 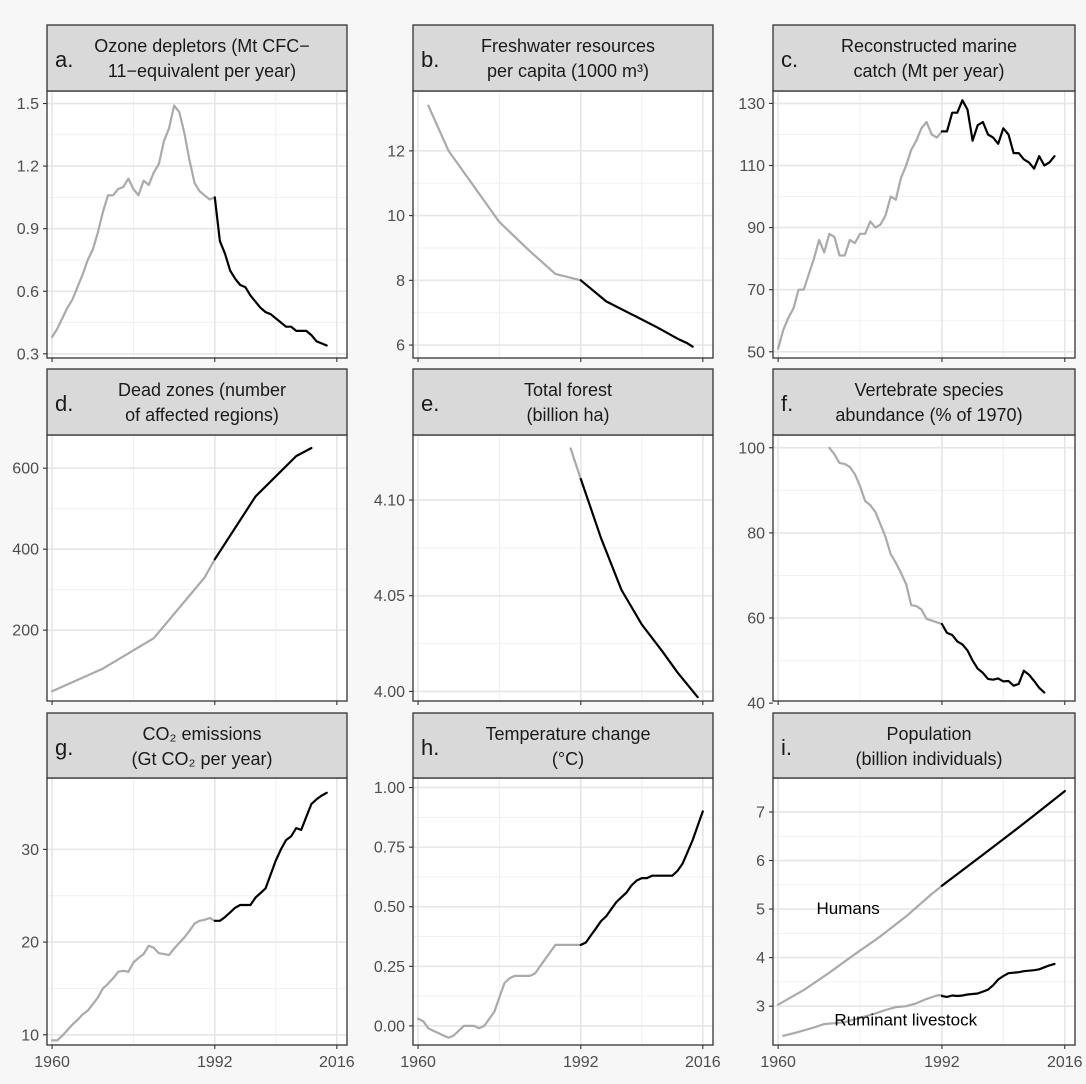 I want to click on y-tick-label: 130, so click(x=751, y=104).